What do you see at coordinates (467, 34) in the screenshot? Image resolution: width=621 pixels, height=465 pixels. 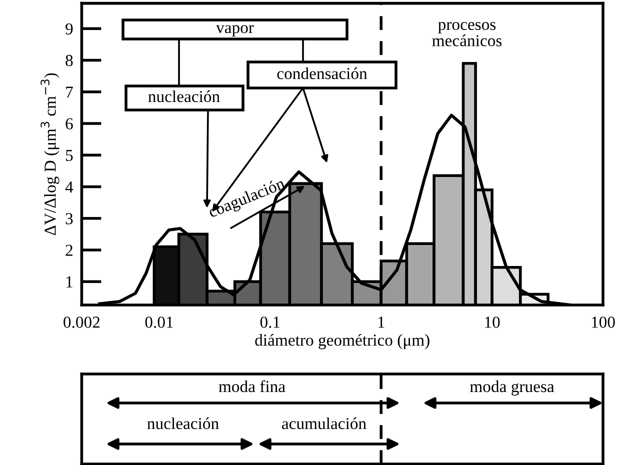 I see `annotation: procesos mecánicos` at bounding box center [467, 34].